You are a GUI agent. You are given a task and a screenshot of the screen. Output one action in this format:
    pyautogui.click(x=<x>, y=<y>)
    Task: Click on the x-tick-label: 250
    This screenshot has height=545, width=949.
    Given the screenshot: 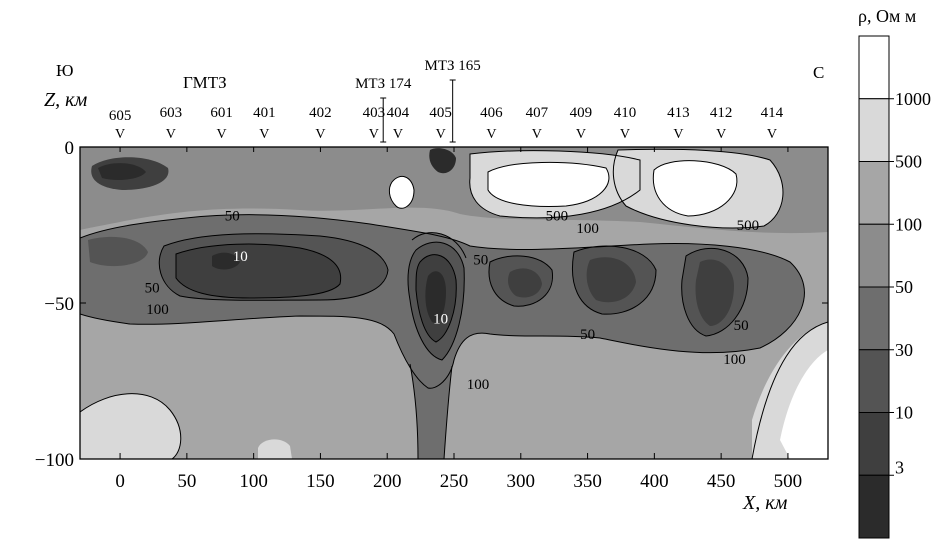 What is the action you would take?
    pyautogui.click(x=454, y=481)
    